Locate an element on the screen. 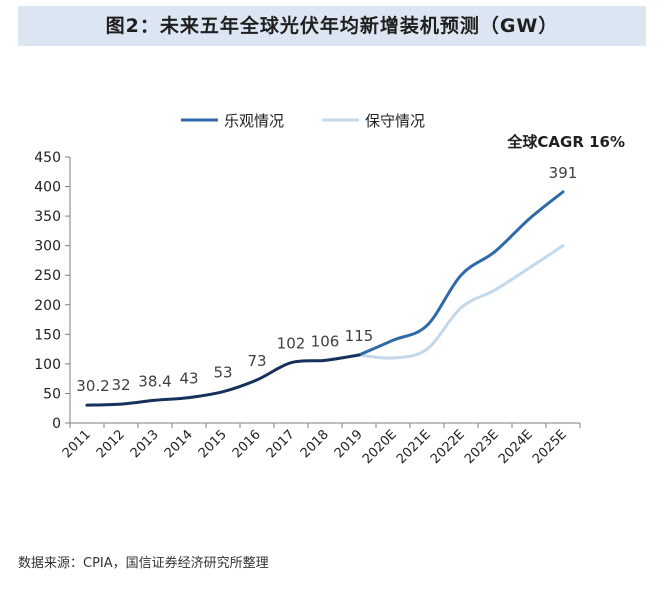  y-tick-label: 450 is located at coordinates (47, 158).